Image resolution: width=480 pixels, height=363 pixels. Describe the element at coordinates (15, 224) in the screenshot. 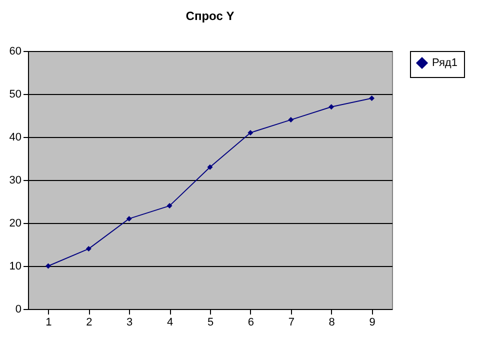

I see `y-tick-label: 20` at that location.